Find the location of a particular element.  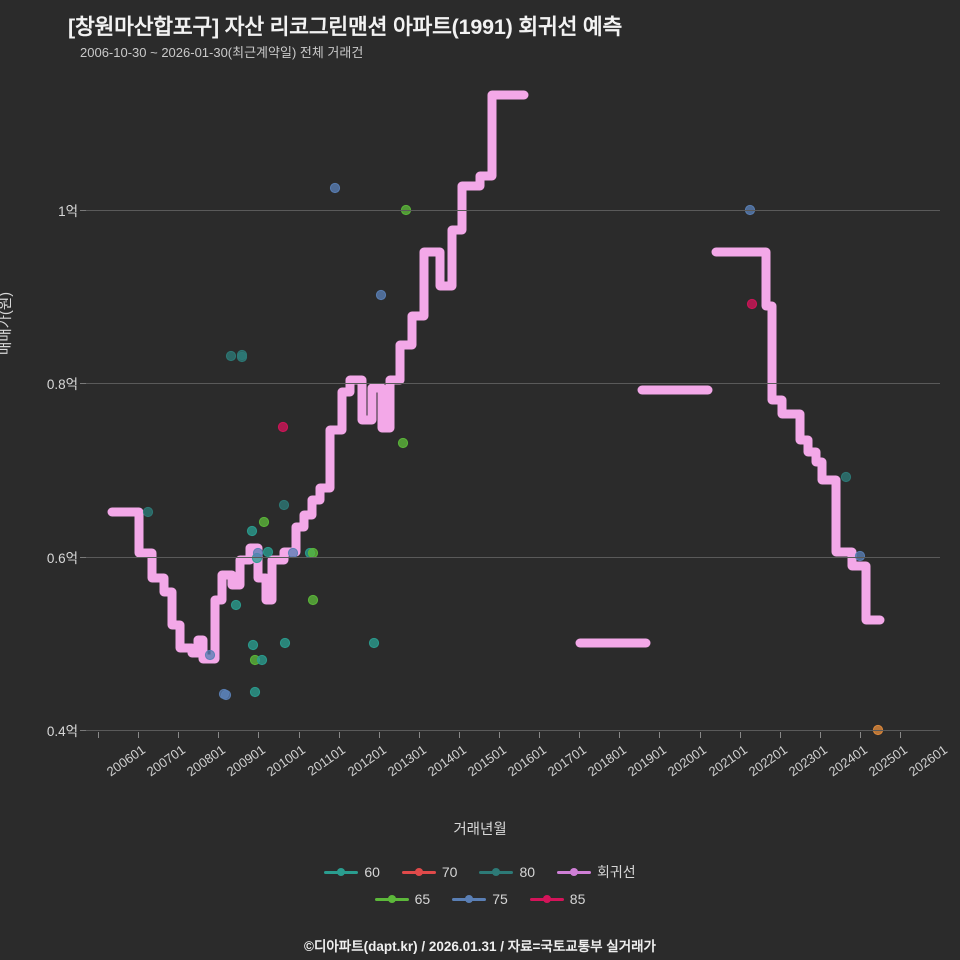

x-axis-tick-label: 202601 is located at coordinates (927, 761).